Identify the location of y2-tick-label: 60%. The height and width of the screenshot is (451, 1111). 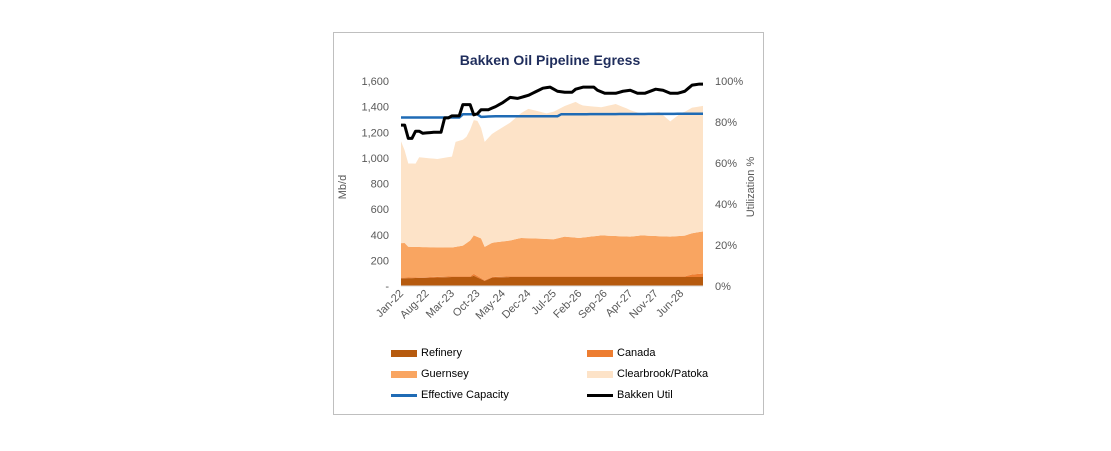
(726, 164).